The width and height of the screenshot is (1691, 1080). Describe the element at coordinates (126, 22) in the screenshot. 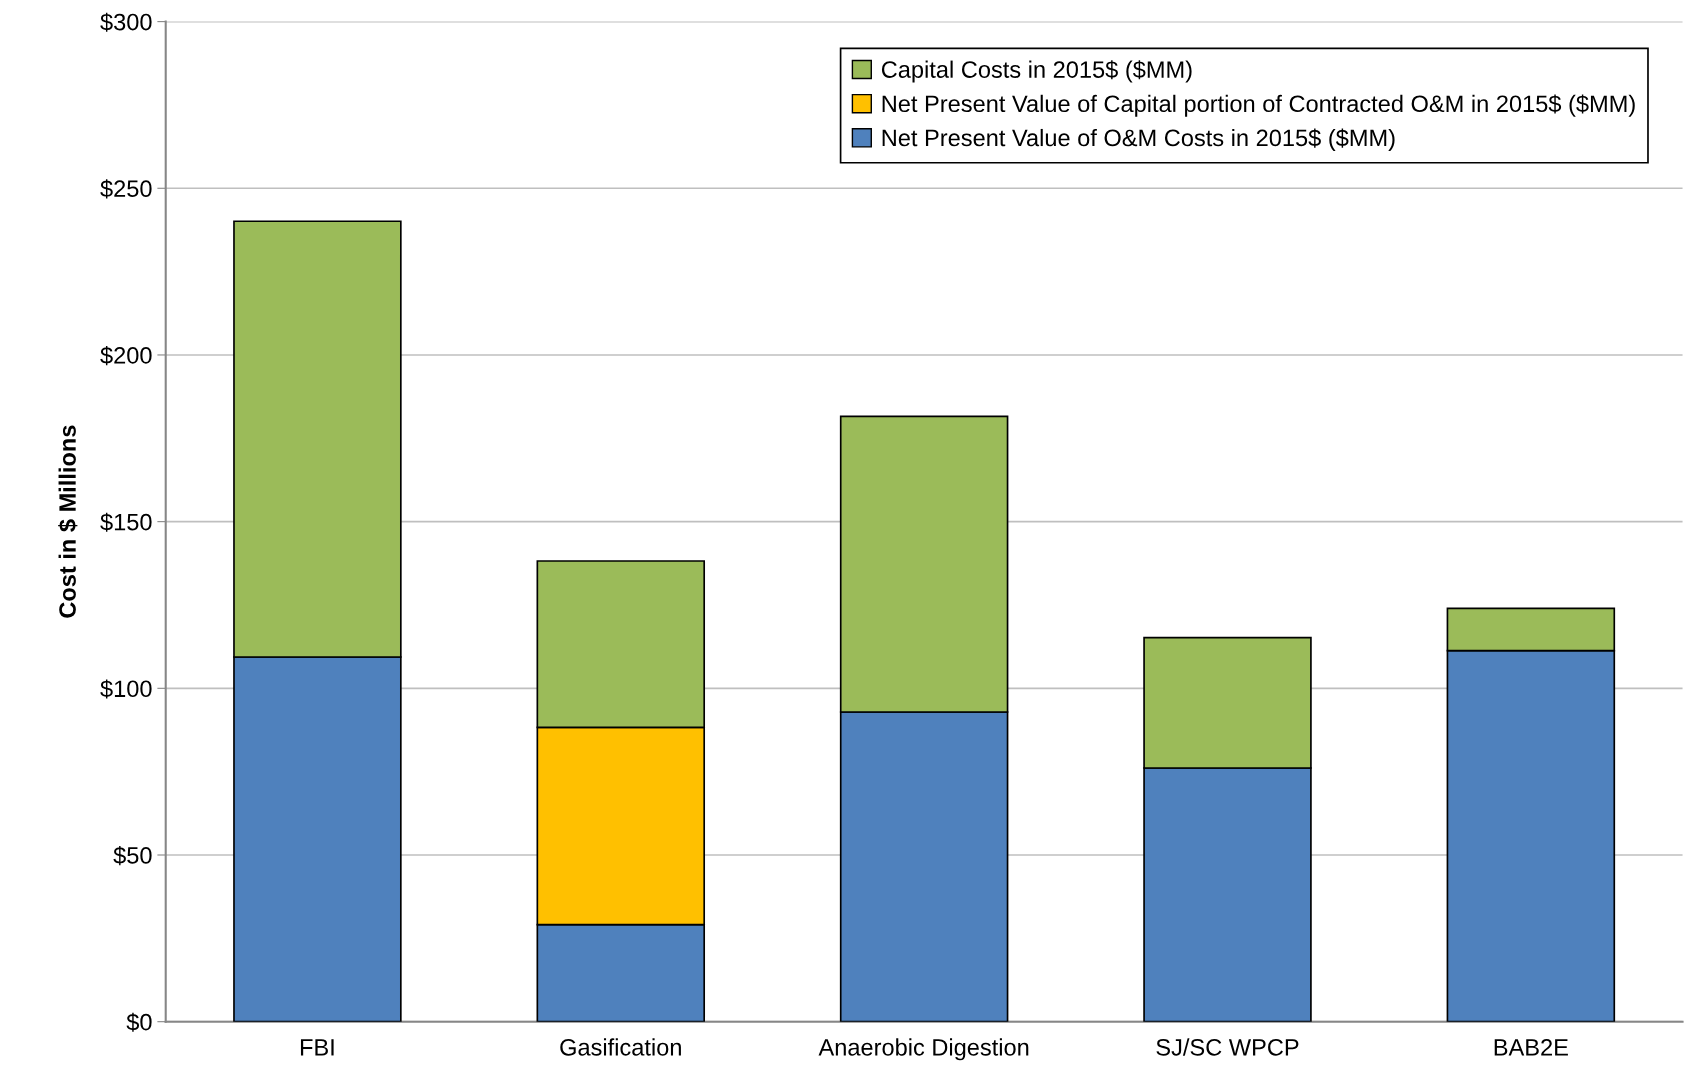

I see `y-tick-label: $300` at that location.